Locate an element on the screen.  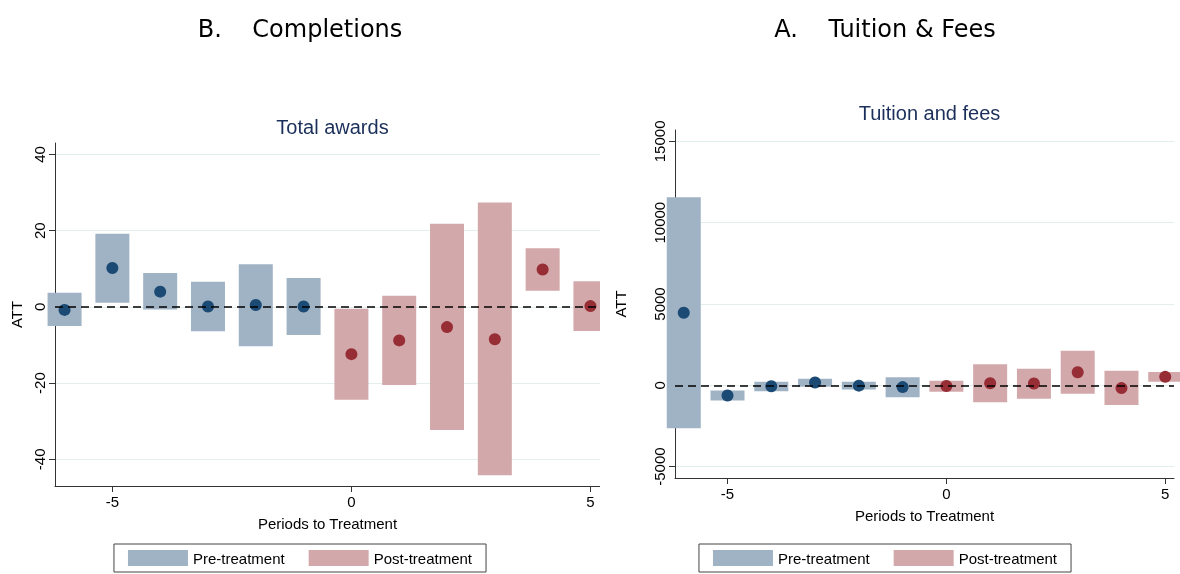
y-tick-label: 40 is located at coordinates (39, 154).